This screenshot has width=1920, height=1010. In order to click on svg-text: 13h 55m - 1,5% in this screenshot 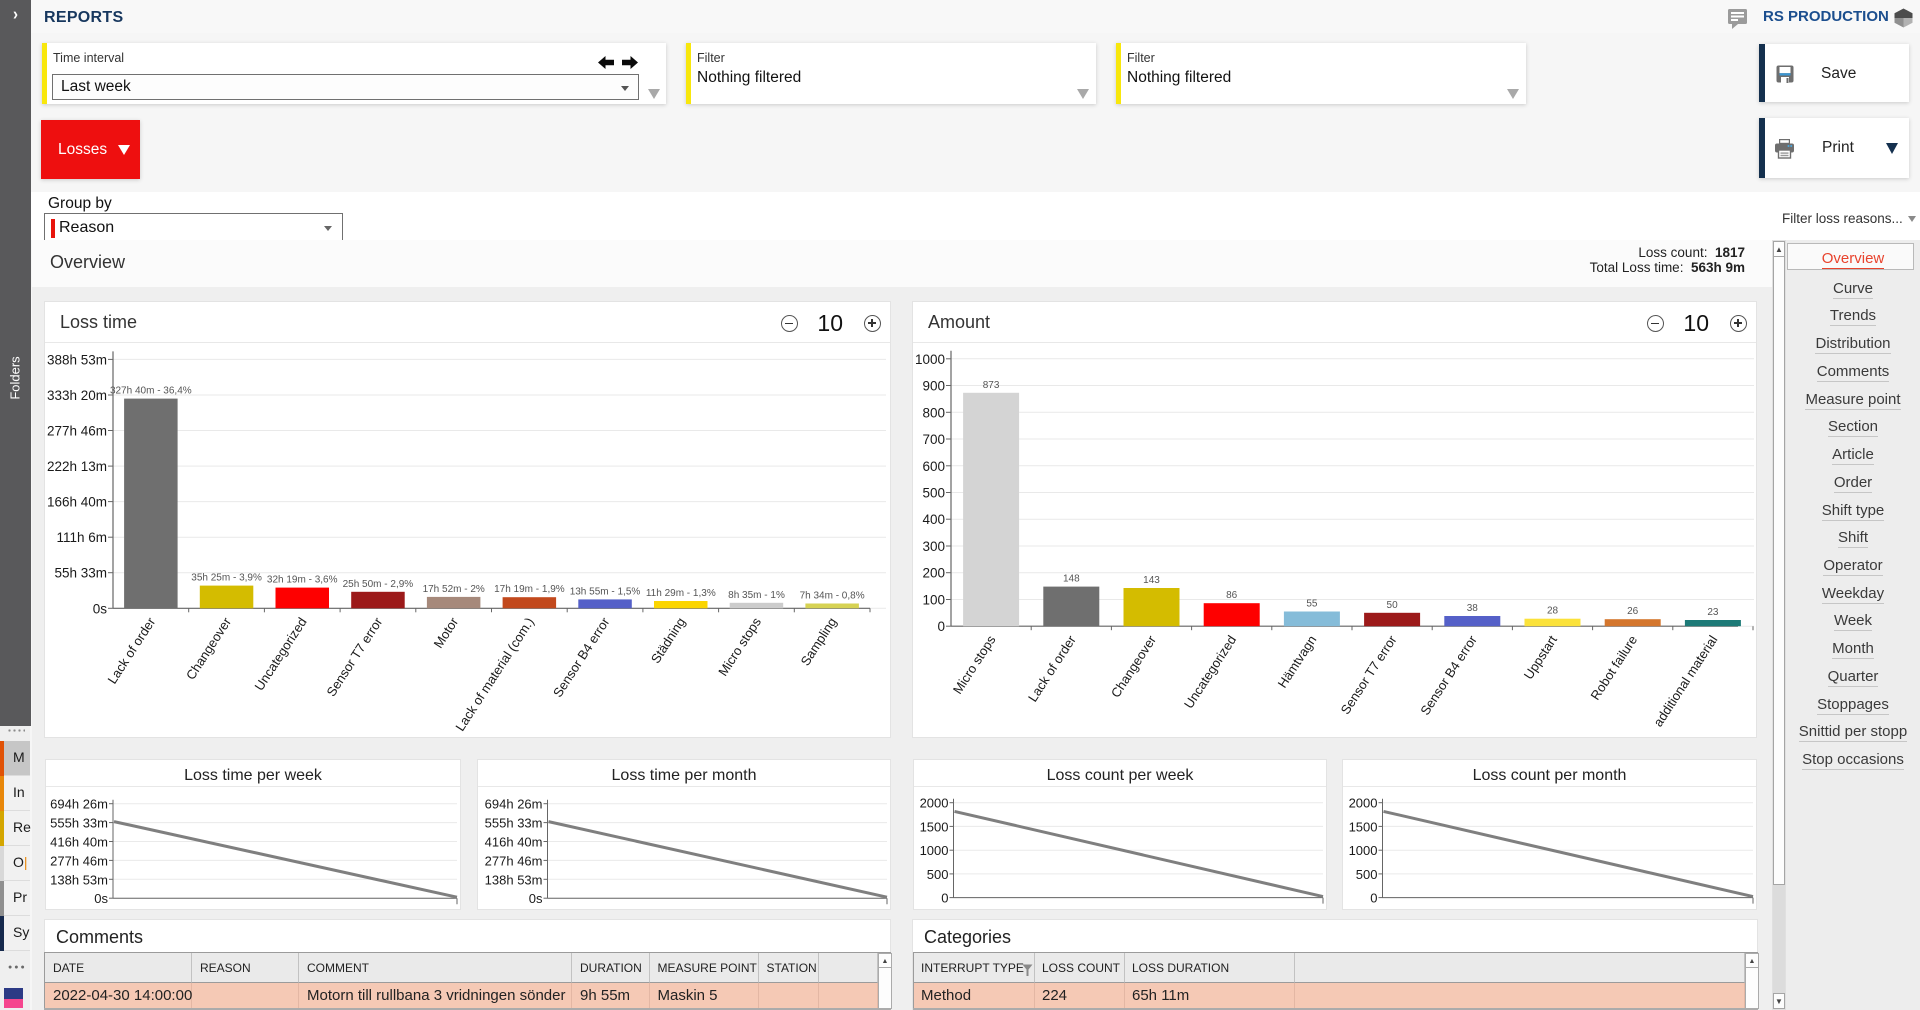, I will do `click(605, 591)`.